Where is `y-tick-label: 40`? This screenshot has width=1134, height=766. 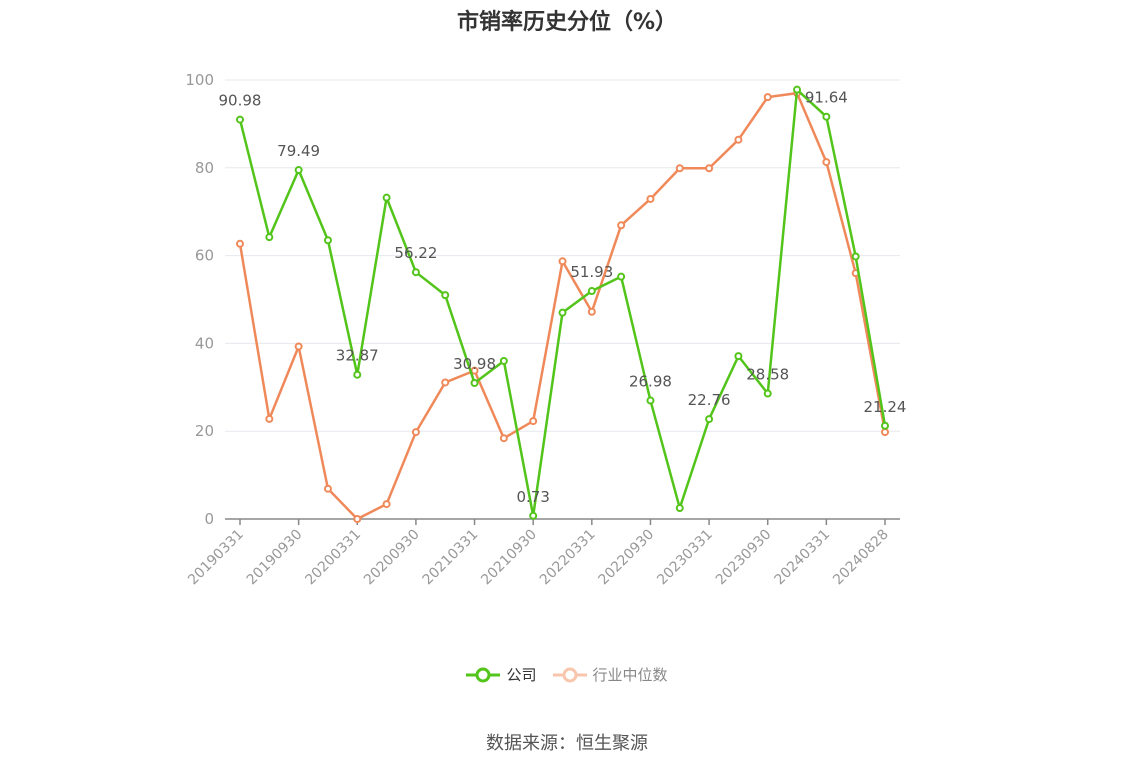
y-tick-label: 40 is located at coordinates (204, 343).